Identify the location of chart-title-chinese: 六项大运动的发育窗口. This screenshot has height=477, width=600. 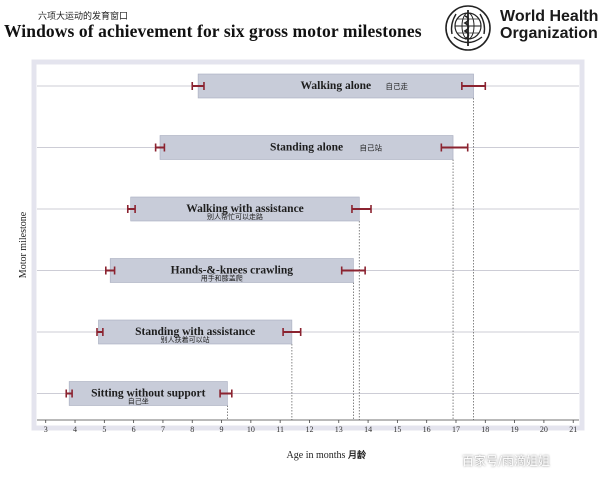
(83, 17).